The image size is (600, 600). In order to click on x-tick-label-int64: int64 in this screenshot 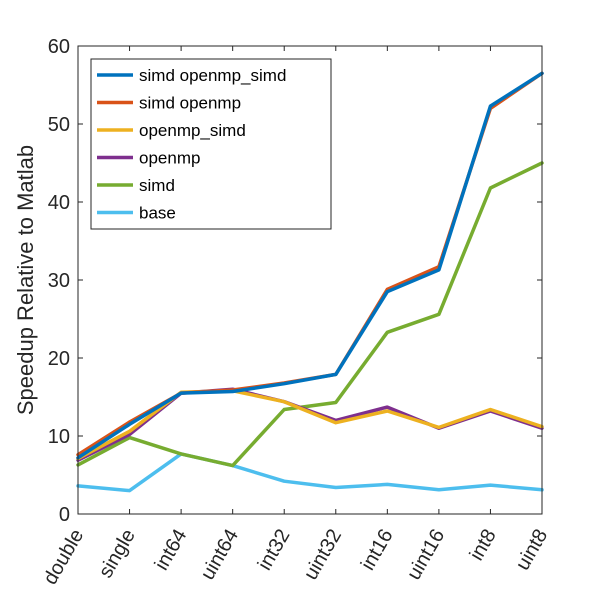, I will do `click(171, 550)`.